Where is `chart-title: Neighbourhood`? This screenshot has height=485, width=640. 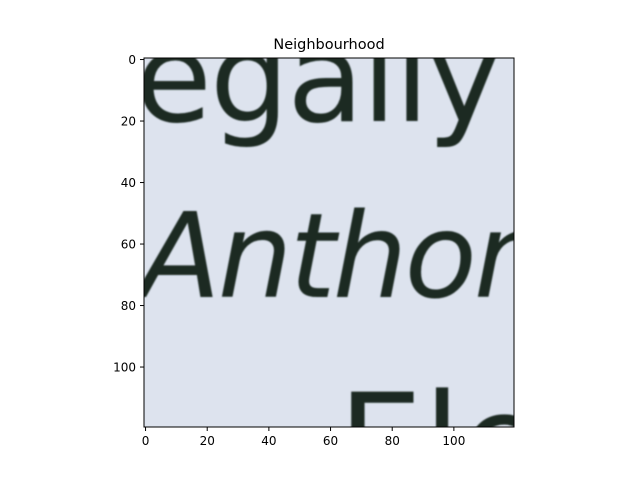 chart-title: Neighbourhood is located at coordinates (328, 45).